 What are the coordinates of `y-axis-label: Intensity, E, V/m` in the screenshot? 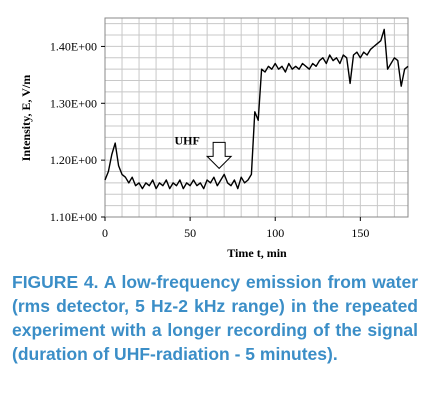 It's located at (26, 118).